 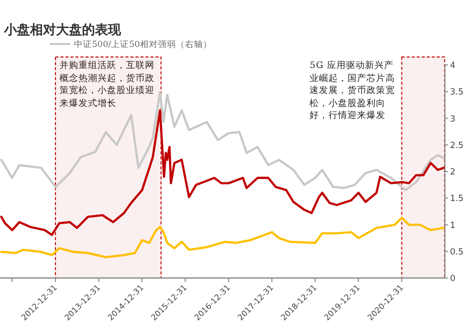 What do you see at coordinates (453, 119) in the screenshot?
I see `y2-tick-label: 3` at bounding box center [453, 119].